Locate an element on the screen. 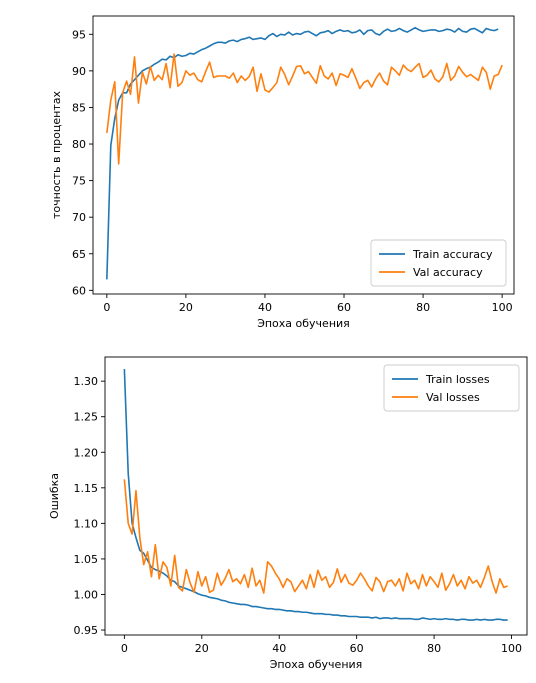  legend-label-2: Val accuracy is located at coordinates (448, 272).